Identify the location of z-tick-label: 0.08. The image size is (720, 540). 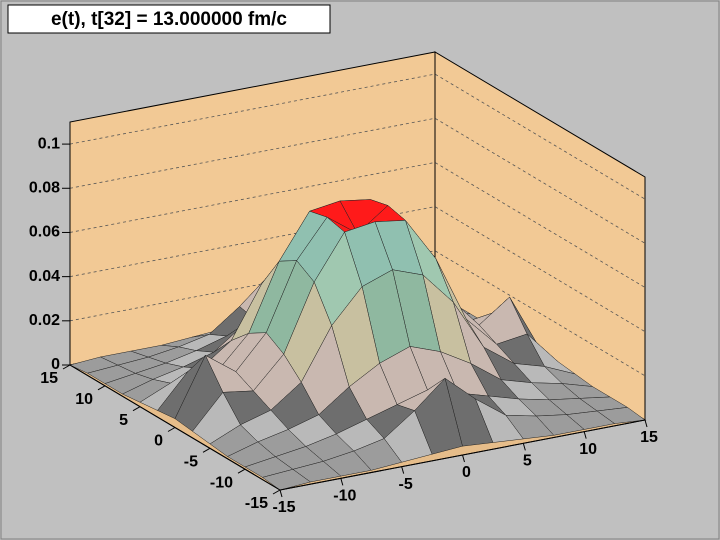
(44, 187).